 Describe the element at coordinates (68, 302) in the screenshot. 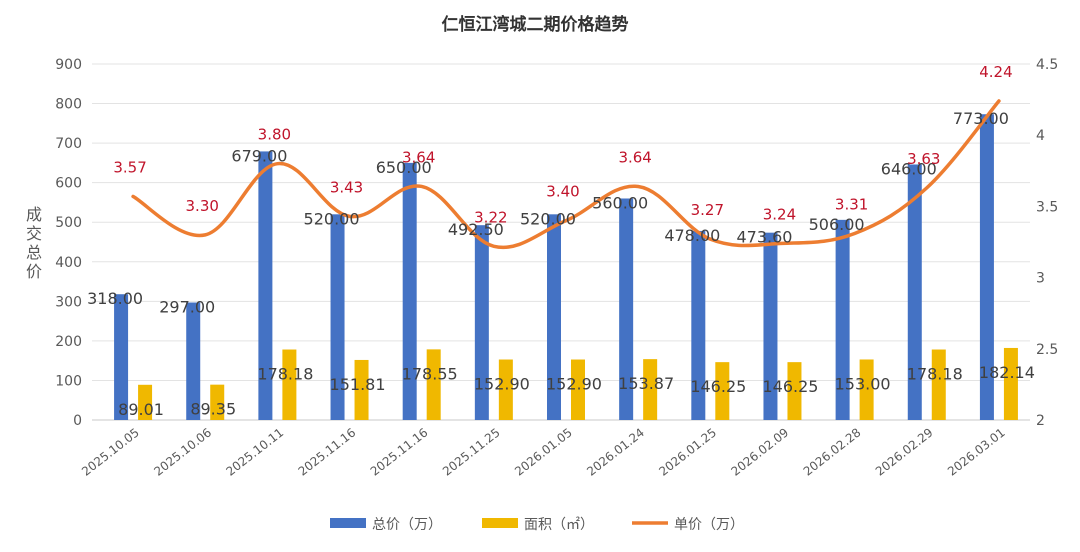

I see `y-left-tick-label: 300` at that location.